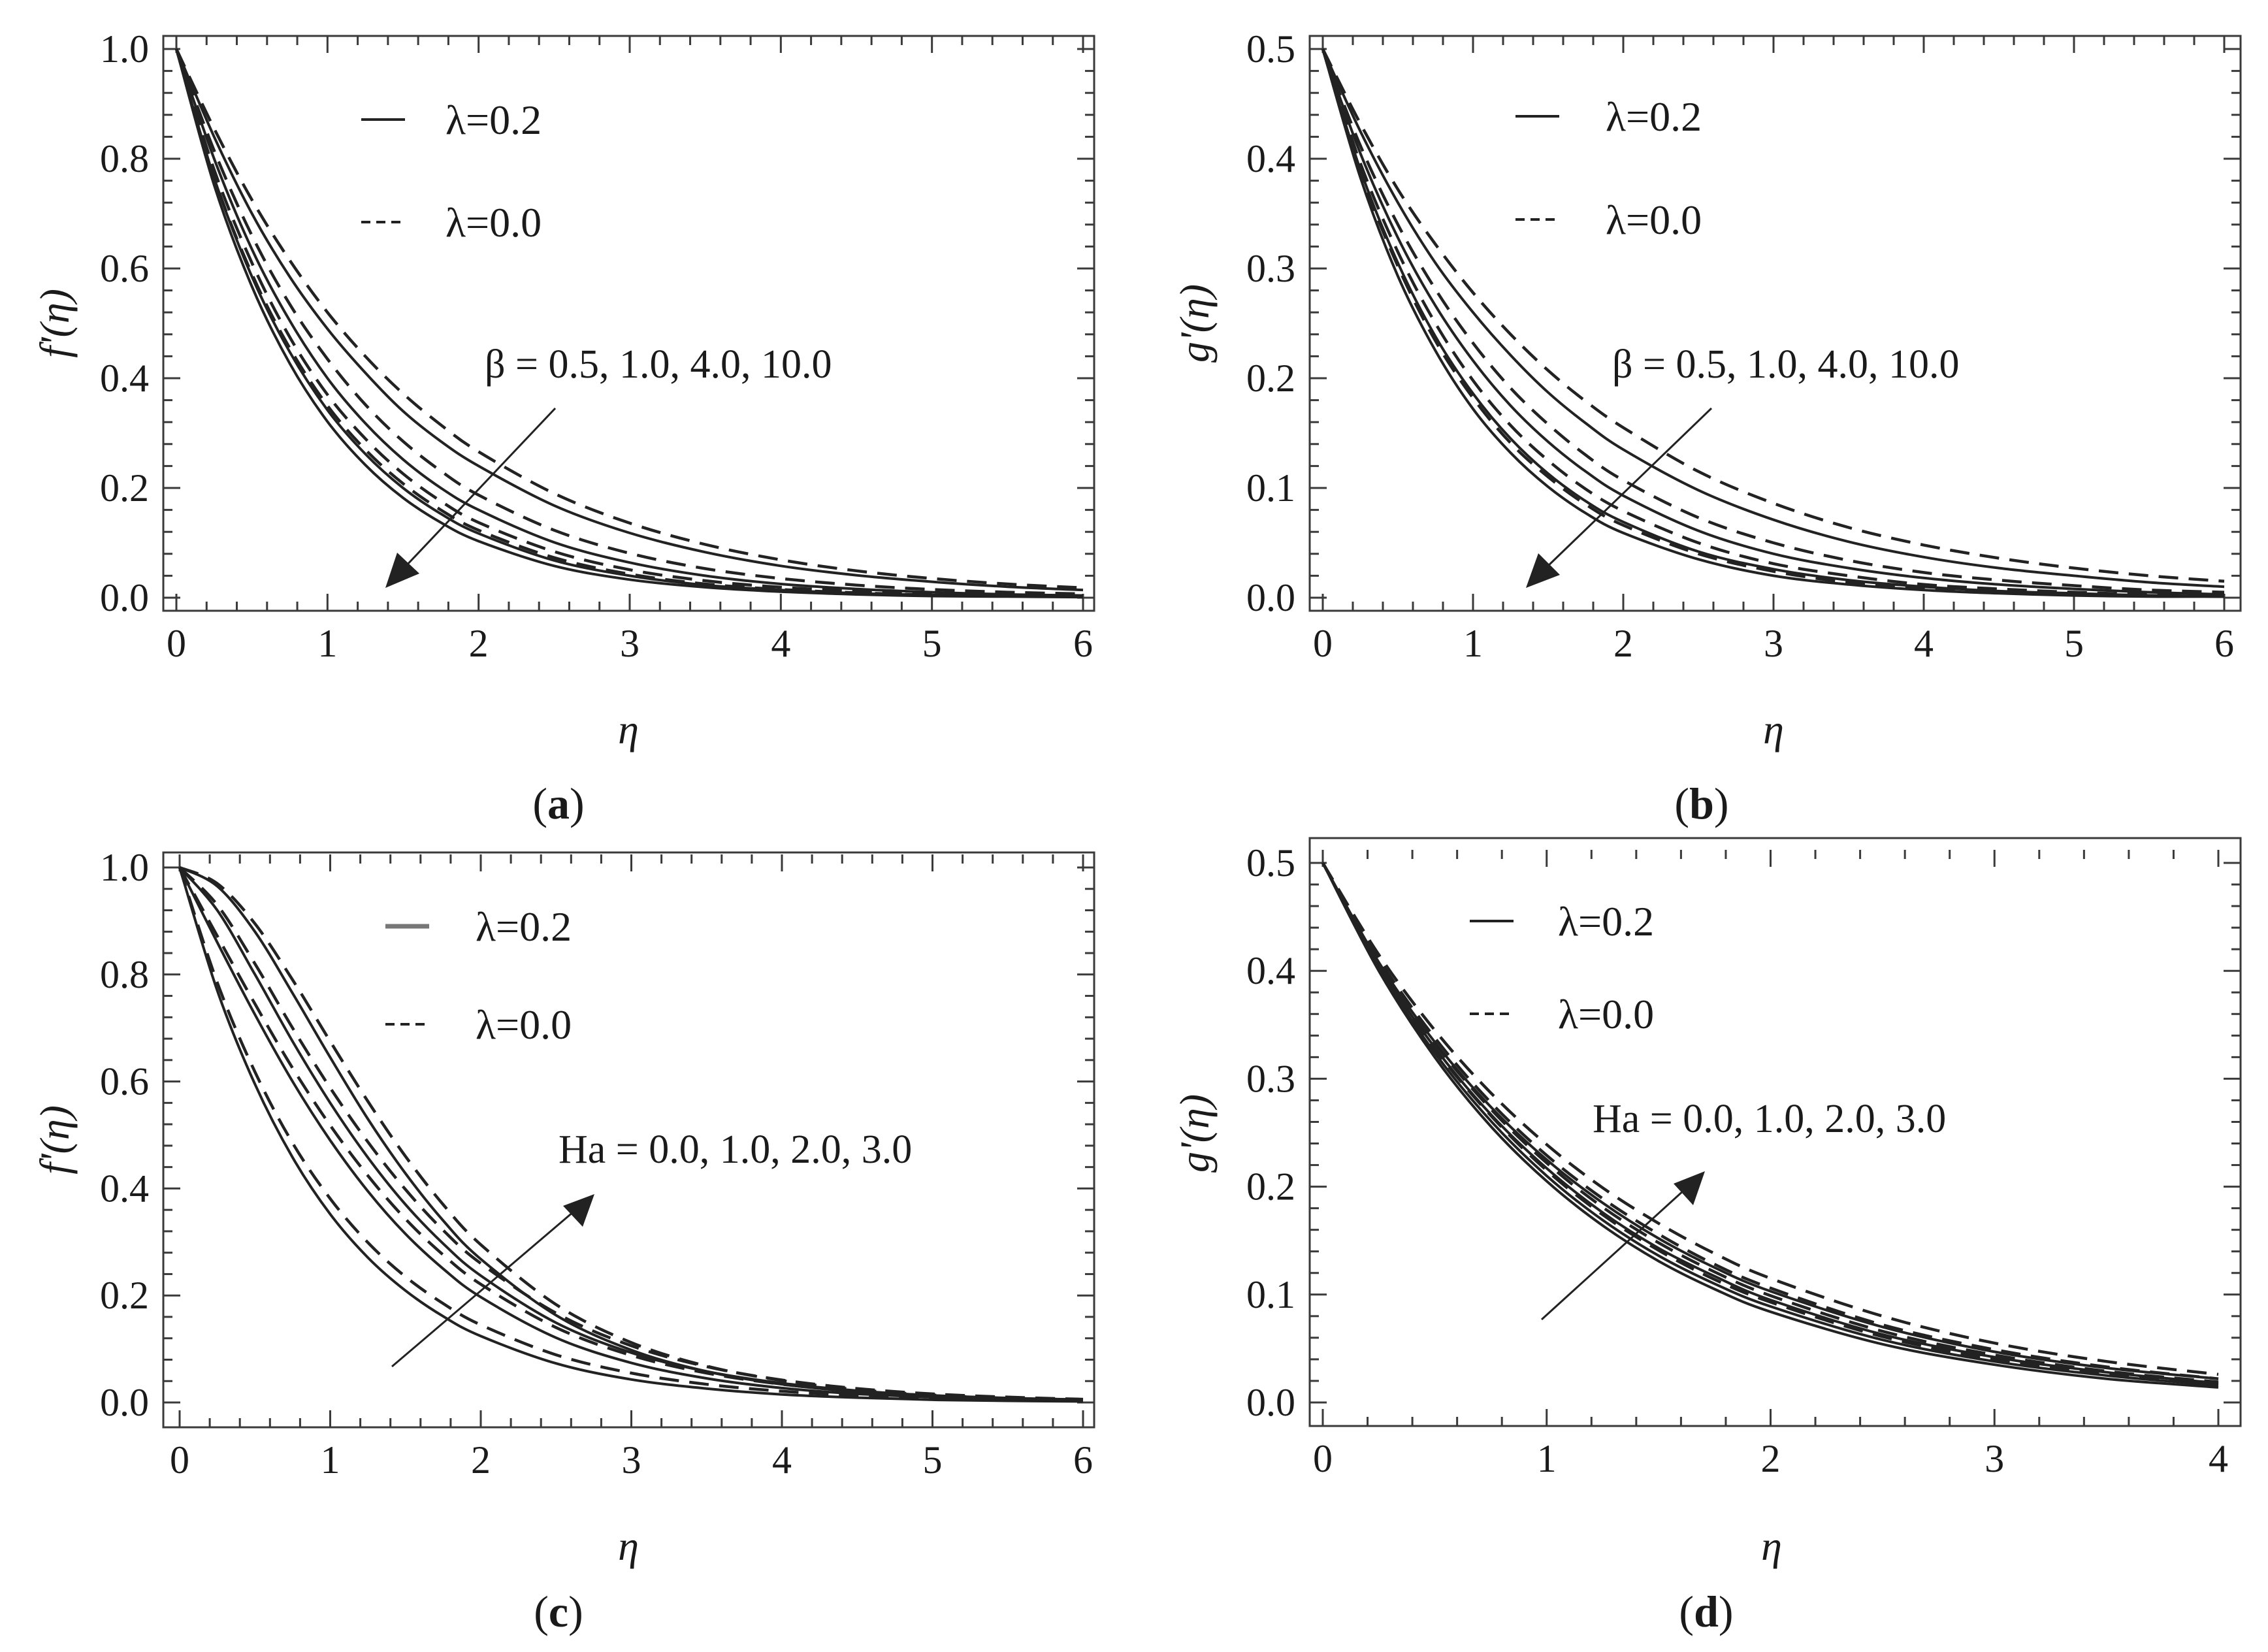  I want to click on caption-letter: a, so click(558, 803).